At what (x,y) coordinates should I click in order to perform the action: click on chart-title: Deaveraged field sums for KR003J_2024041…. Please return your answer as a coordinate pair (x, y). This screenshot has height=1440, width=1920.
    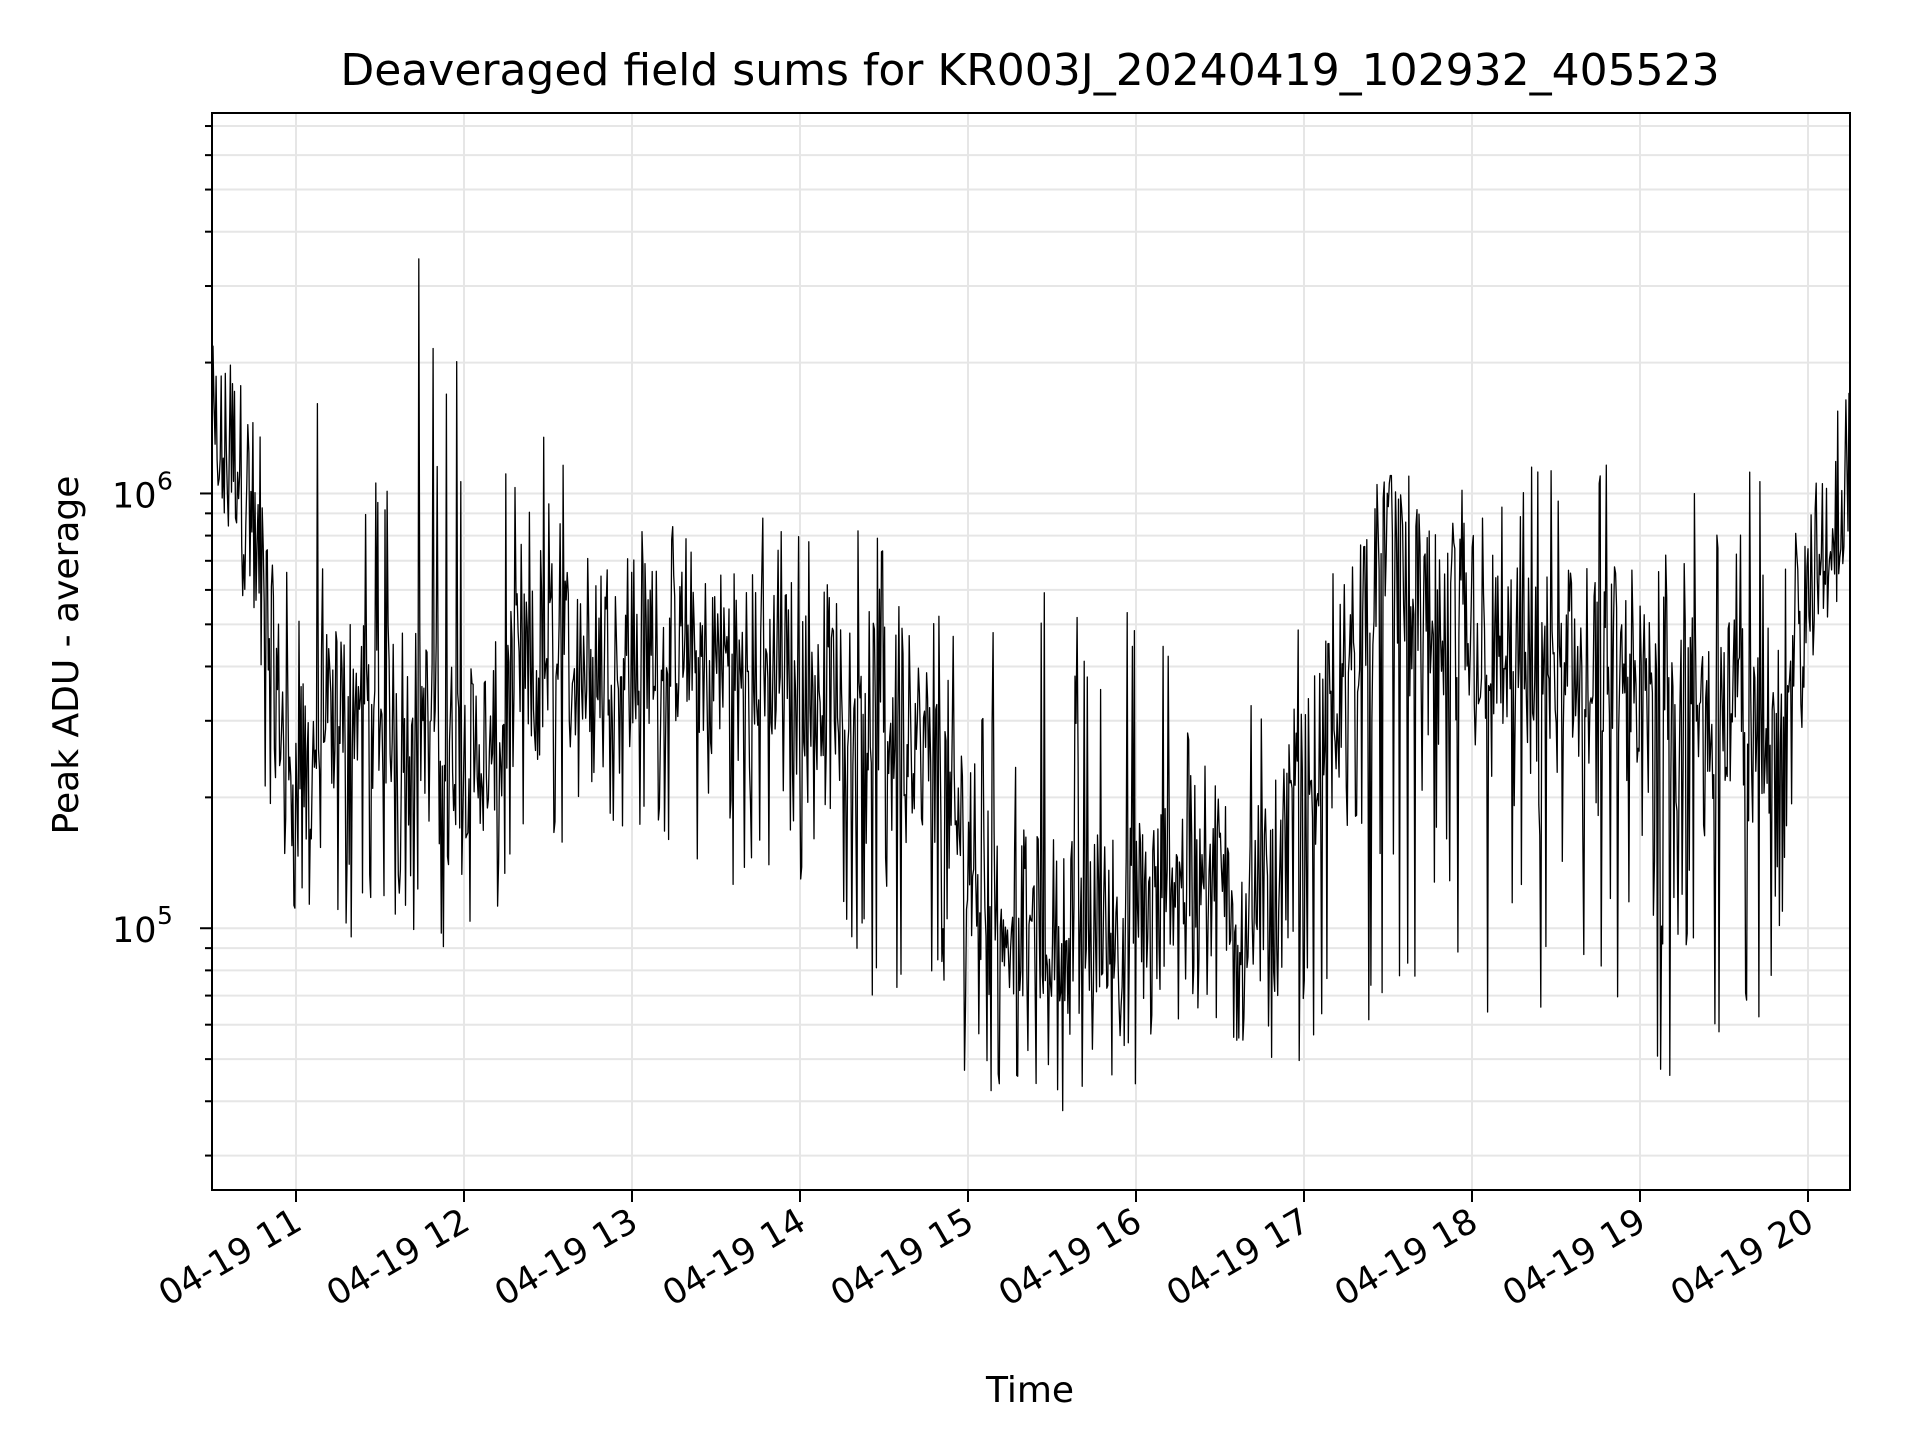
    Looking at the image, I should click on (1029, 70).